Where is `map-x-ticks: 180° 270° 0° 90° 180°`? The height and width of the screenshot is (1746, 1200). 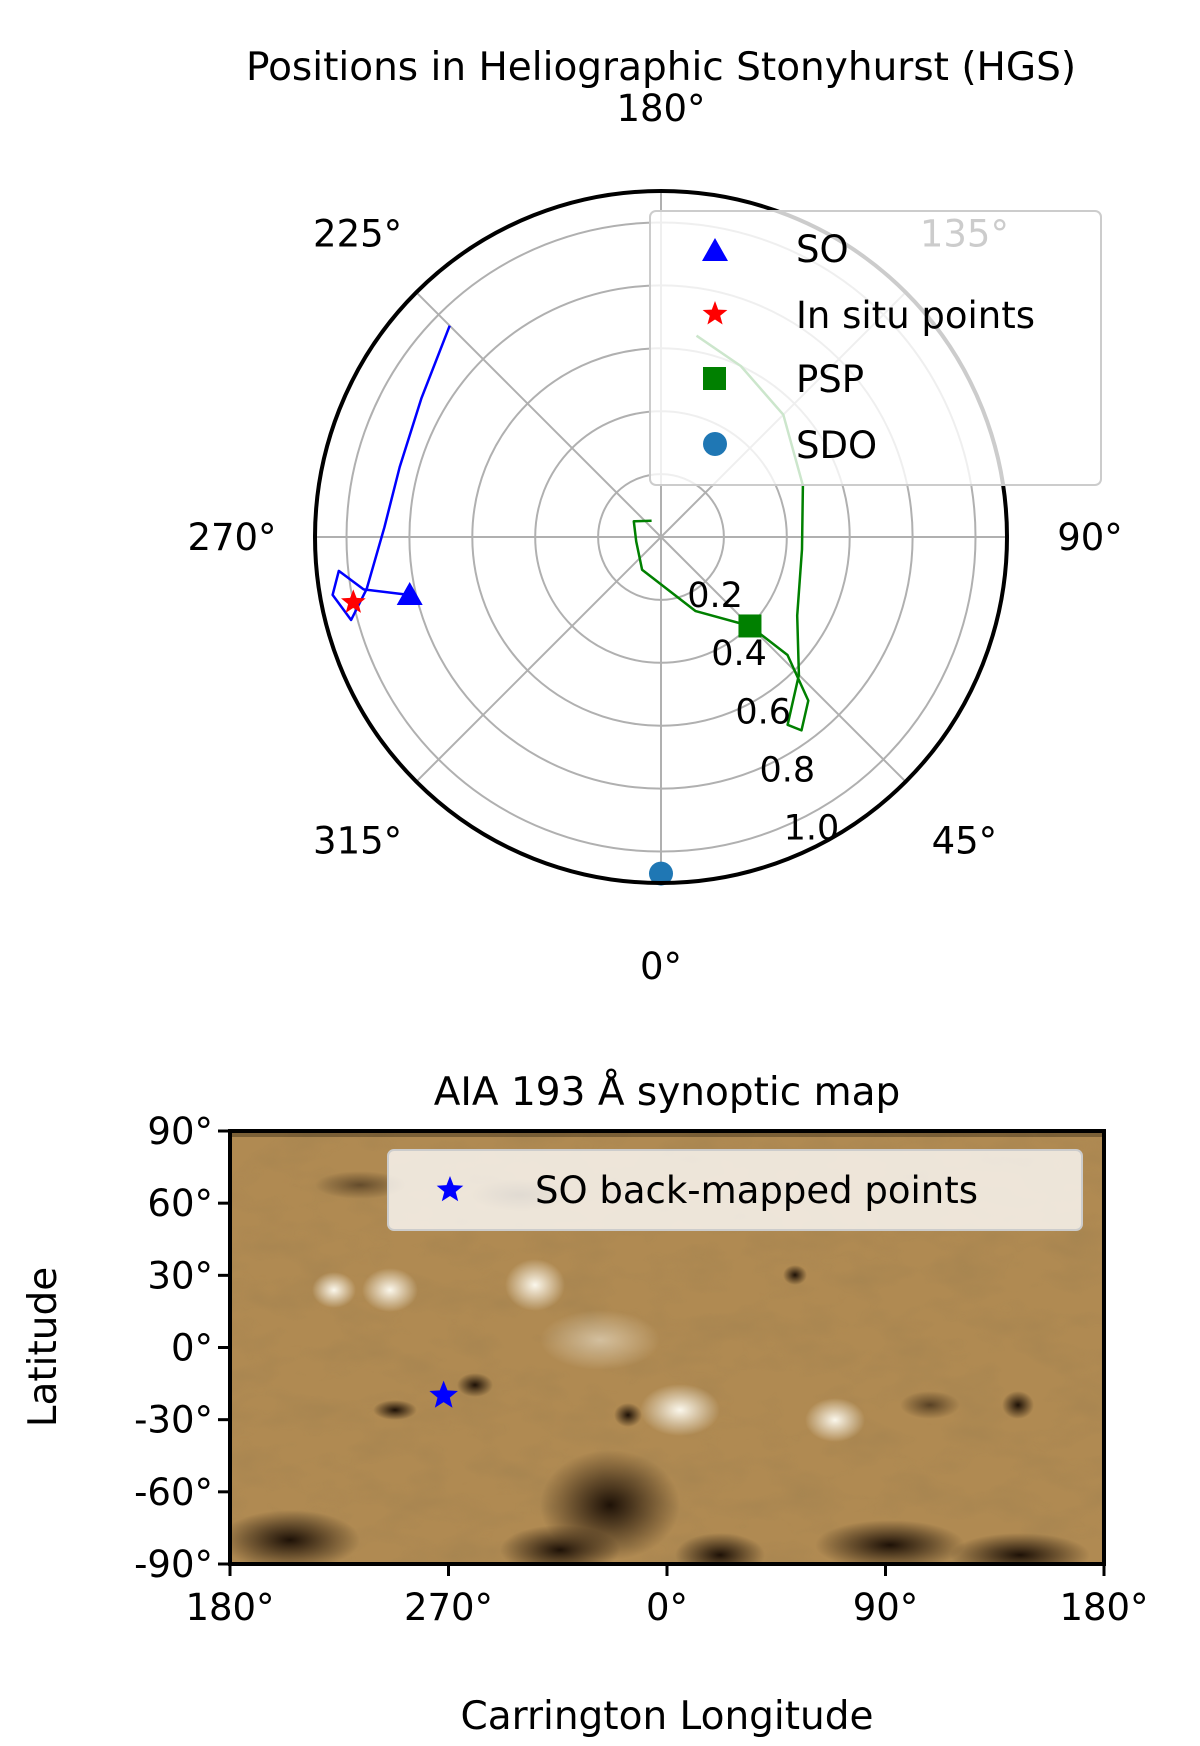 map-x-ticks: 180° 270° 0° 90° 180° is located at coordinates (667, 1596).